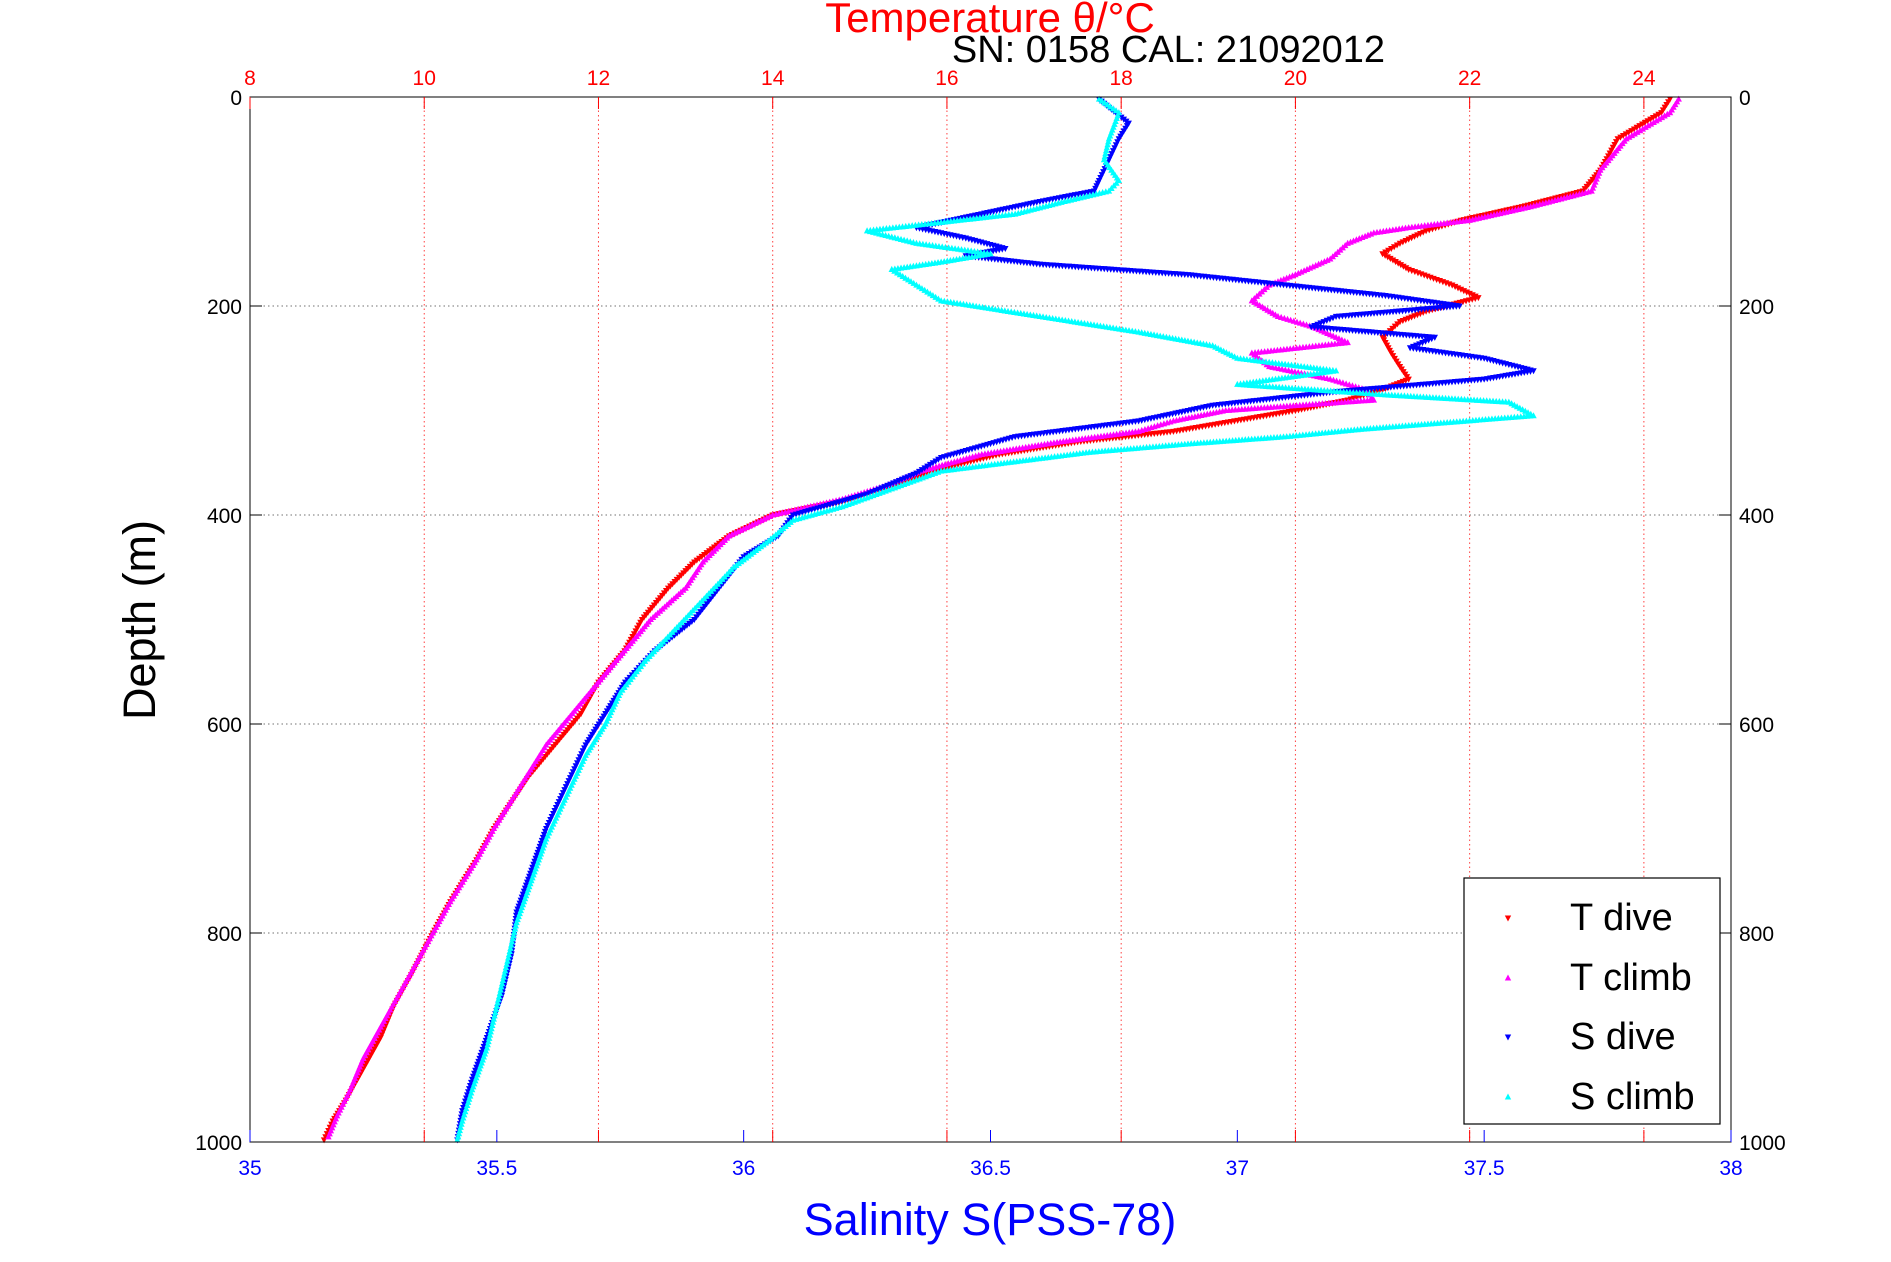 The image size is (1891, 1262). I want to click on legend-label-t-dive: T dive, so click(1621, 918).